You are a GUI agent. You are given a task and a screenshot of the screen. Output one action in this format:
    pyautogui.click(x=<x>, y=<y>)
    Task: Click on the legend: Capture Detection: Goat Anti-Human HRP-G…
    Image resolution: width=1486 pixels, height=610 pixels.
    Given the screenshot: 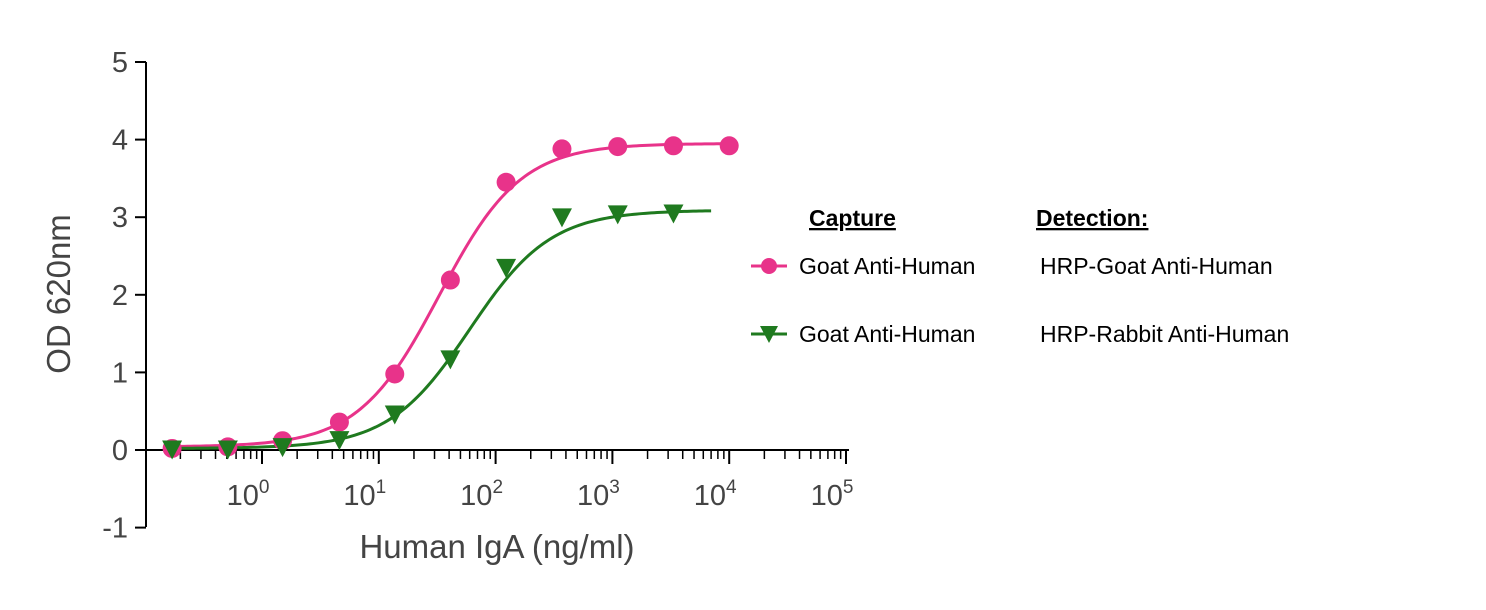 What is the action you would take?
    pyautogui.click(x=1020, y=276)
    